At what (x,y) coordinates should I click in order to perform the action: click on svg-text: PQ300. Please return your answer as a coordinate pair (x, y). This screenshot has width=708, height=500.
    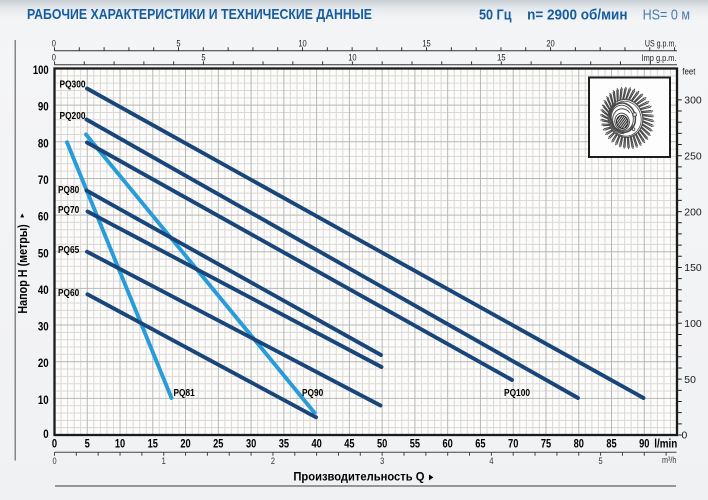
    Looking at the image, I should click on (73, 84).